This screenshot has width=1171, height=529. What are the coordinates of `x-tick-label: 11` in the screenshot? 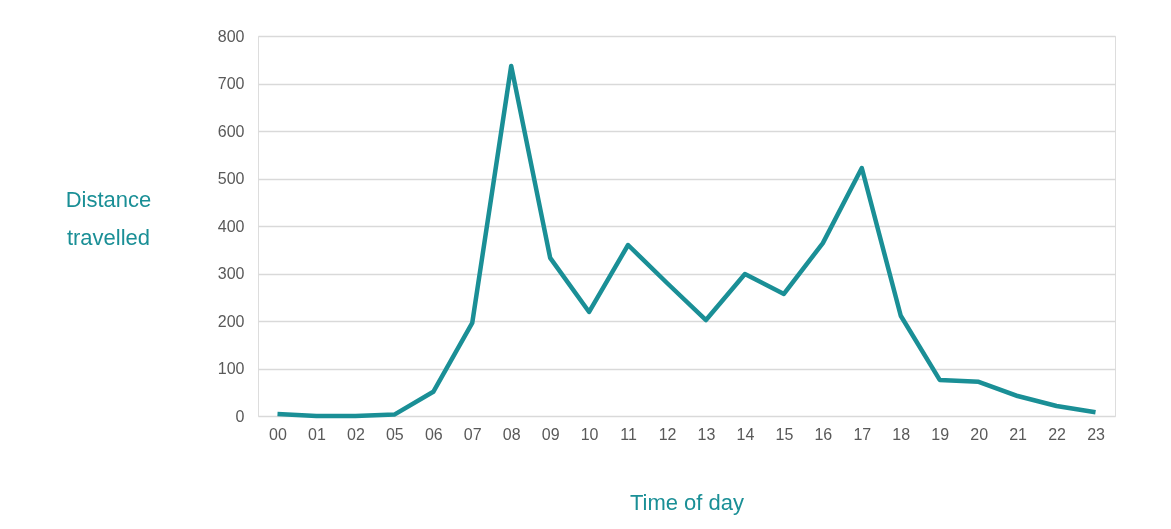 It's located at (628, 434).